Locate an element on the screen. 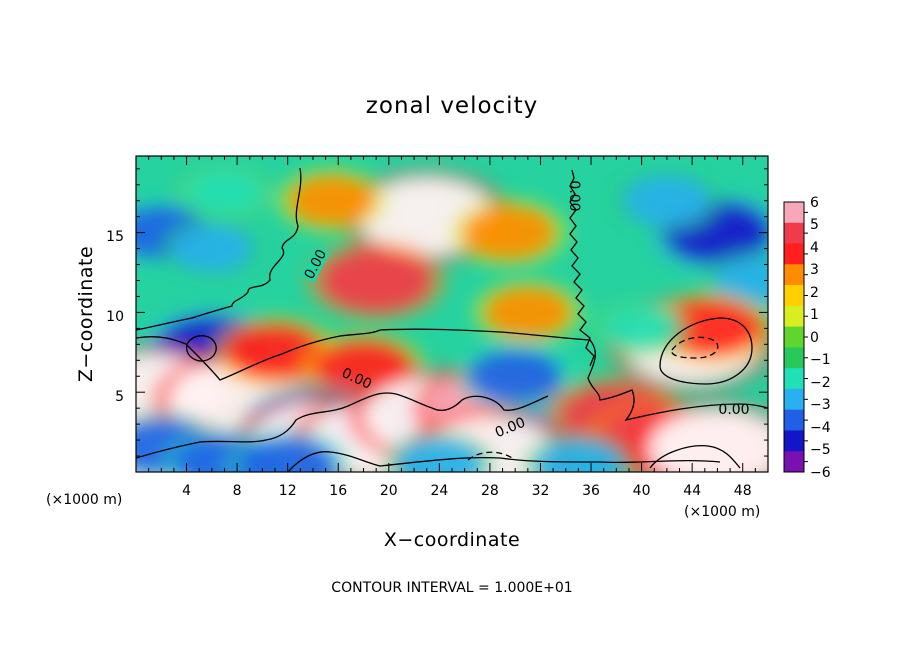 The image size is (904, 654). y-tick-label: 10 is located at coordinates (115, 317).